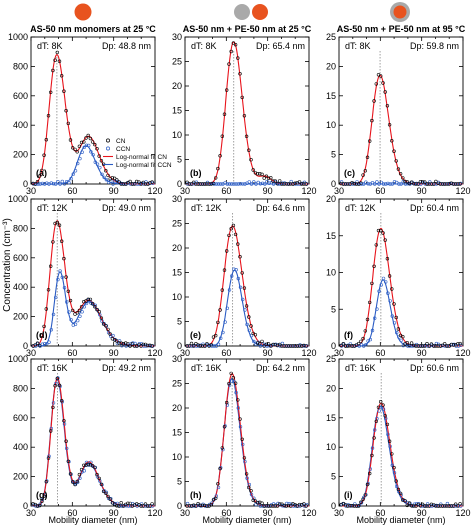  I want to click on ccn-fit-curve, so click(401, 456).